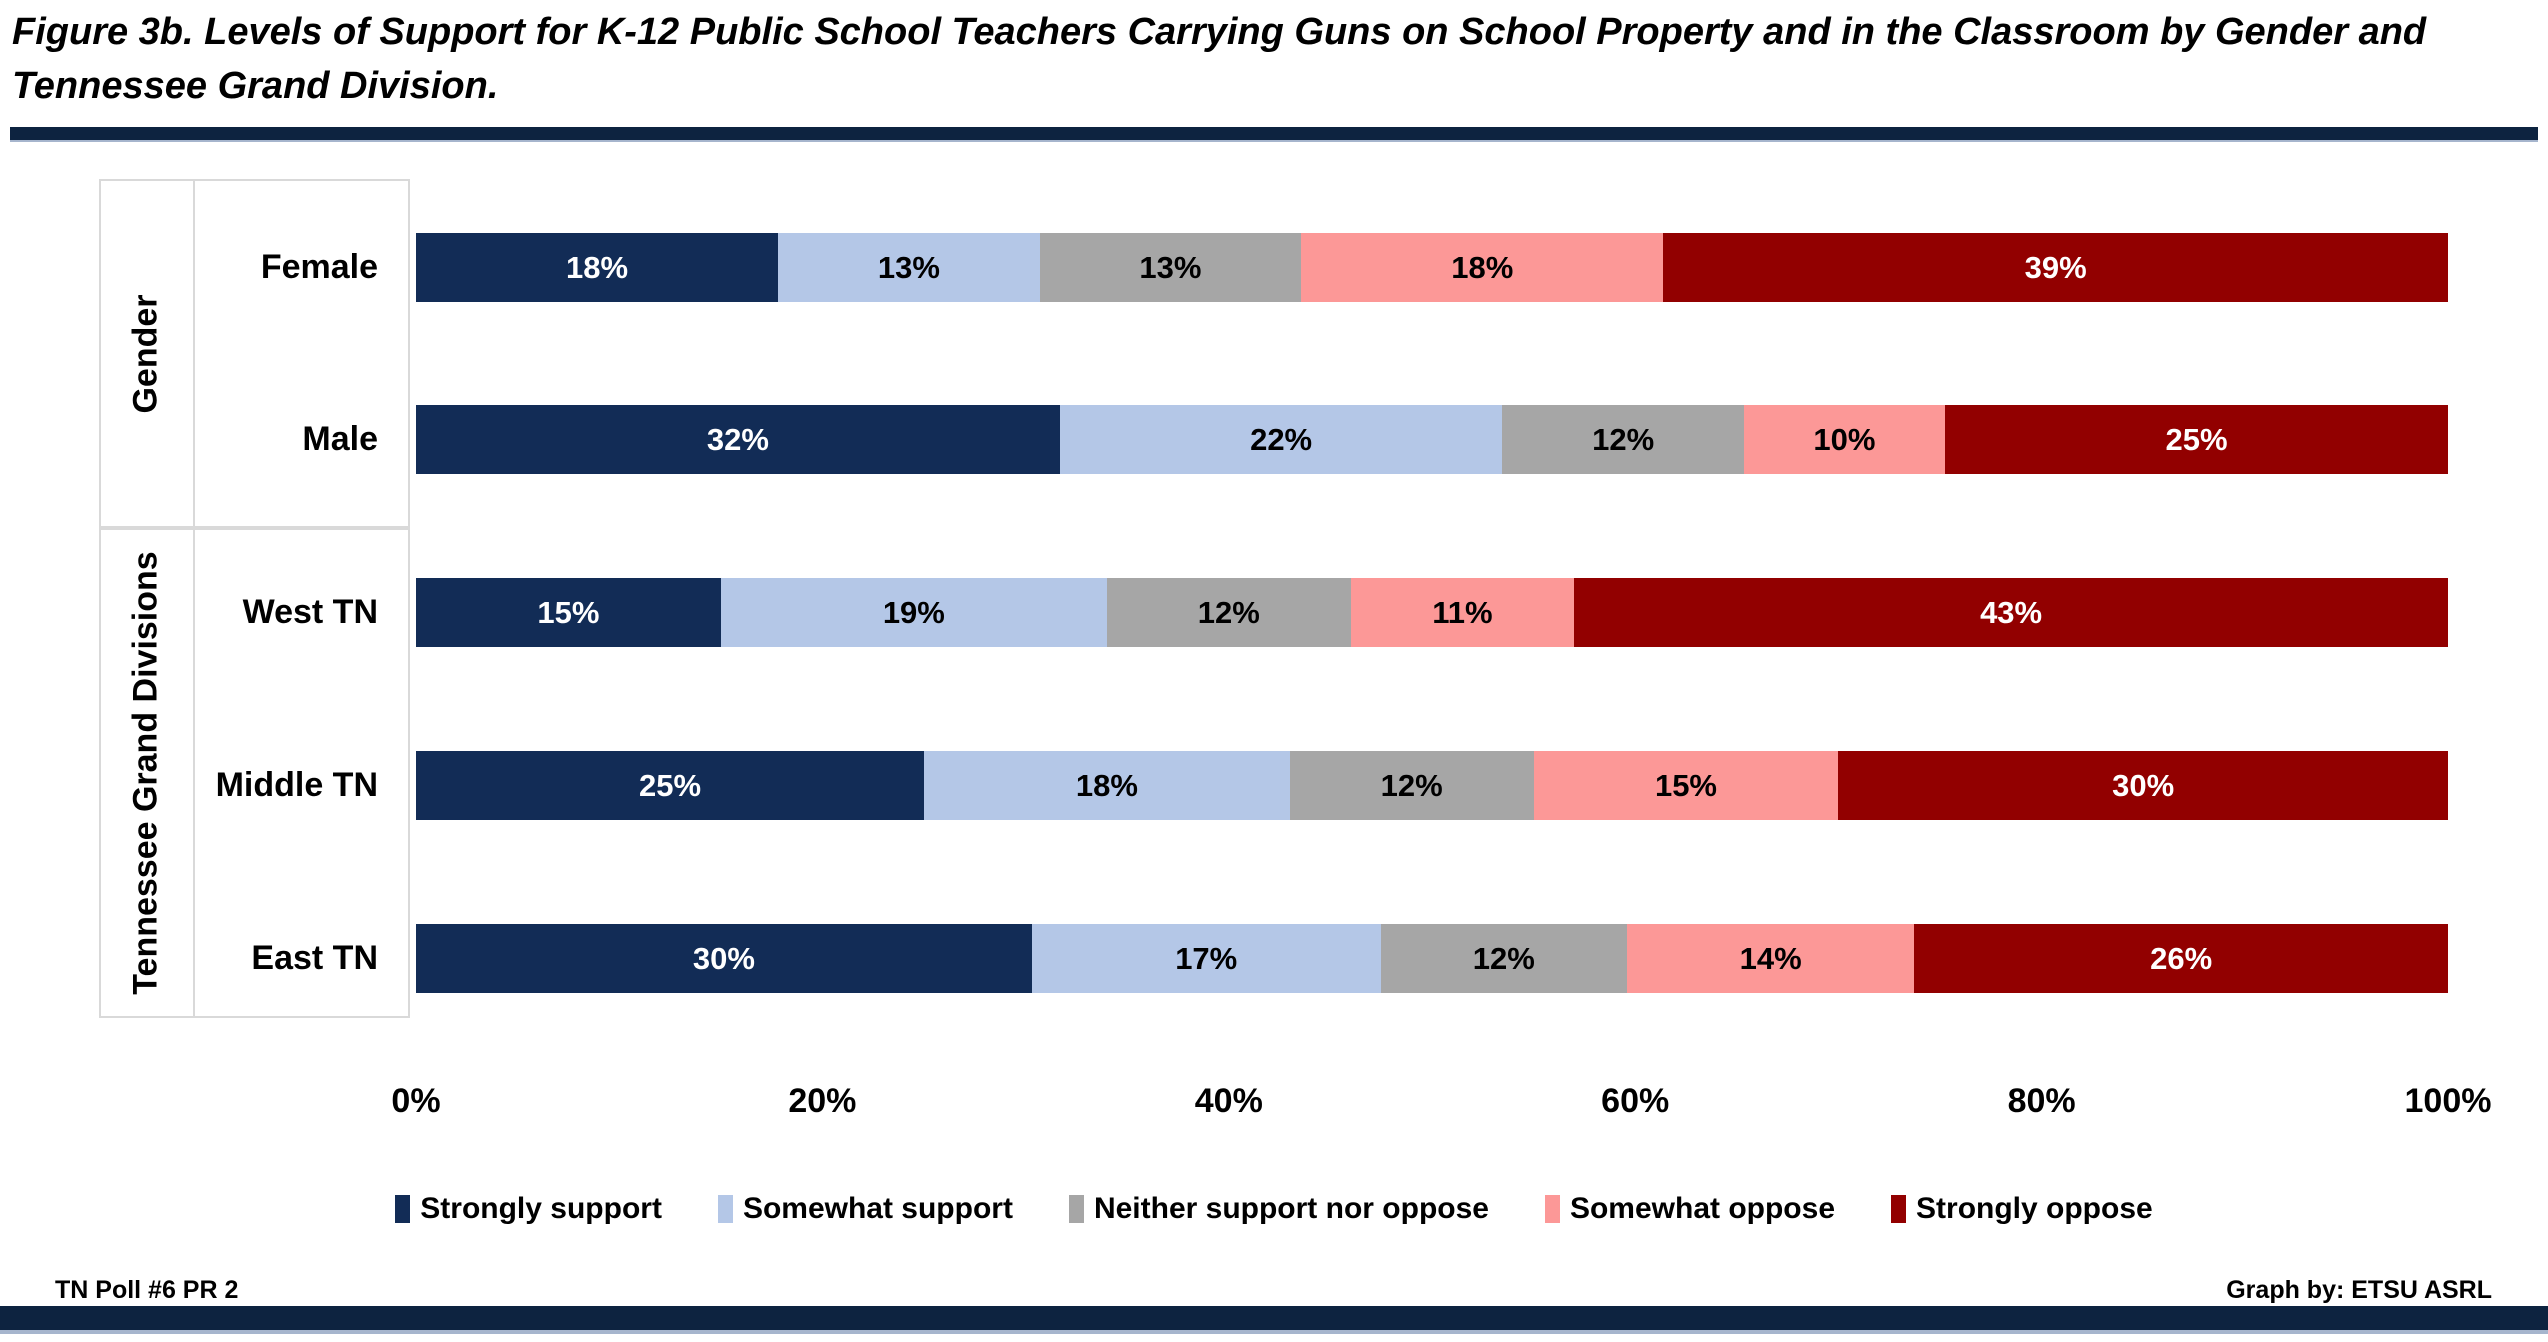  Describe the element at coordinates (1635, 1101) in the screenshot. I see `x-axis-tick-60: 60%` at that location.